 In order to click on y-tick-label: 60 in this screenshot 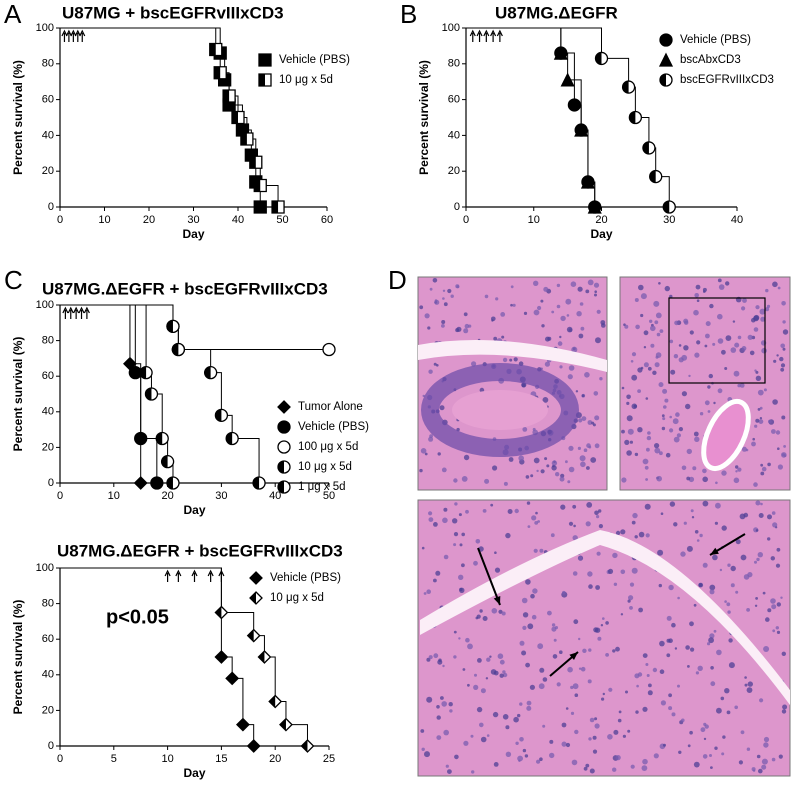, I will do `click(48, 100)`.